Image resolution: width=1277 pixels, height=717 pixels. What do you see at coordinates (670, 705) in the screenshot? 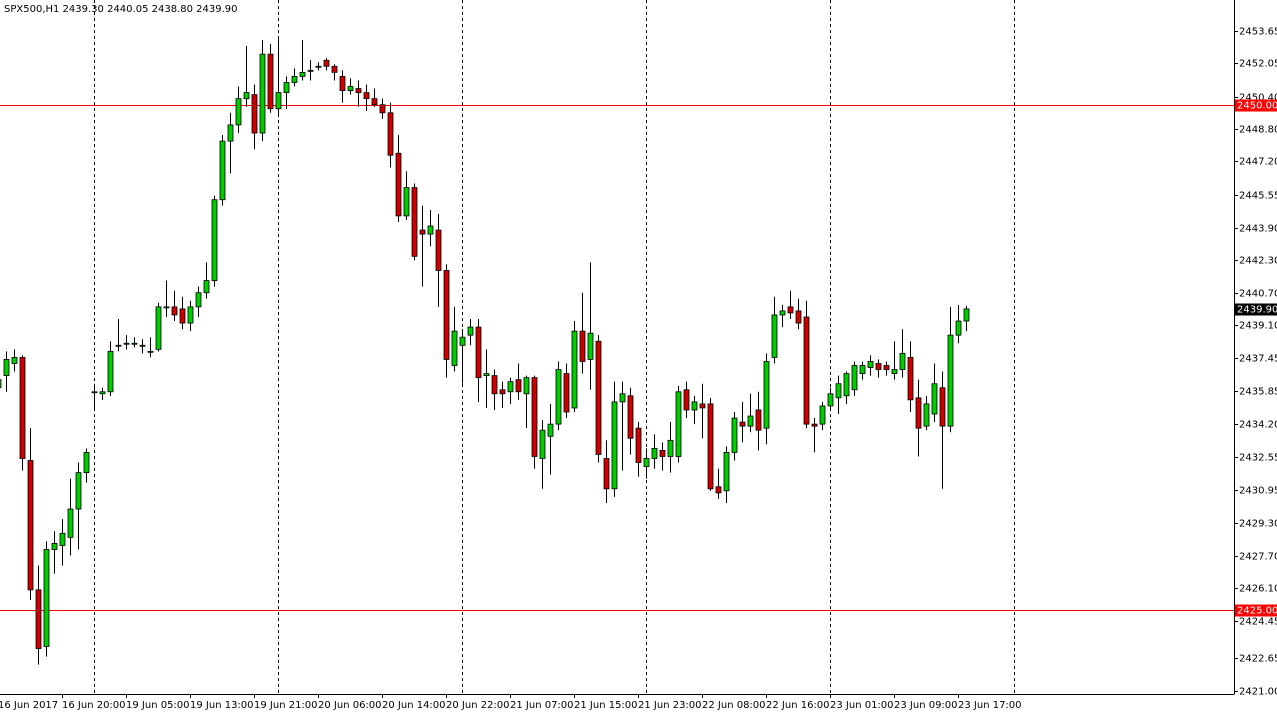
I see `x-tick-label: 21 Jun 23:00` at bounding box center [670, 705].